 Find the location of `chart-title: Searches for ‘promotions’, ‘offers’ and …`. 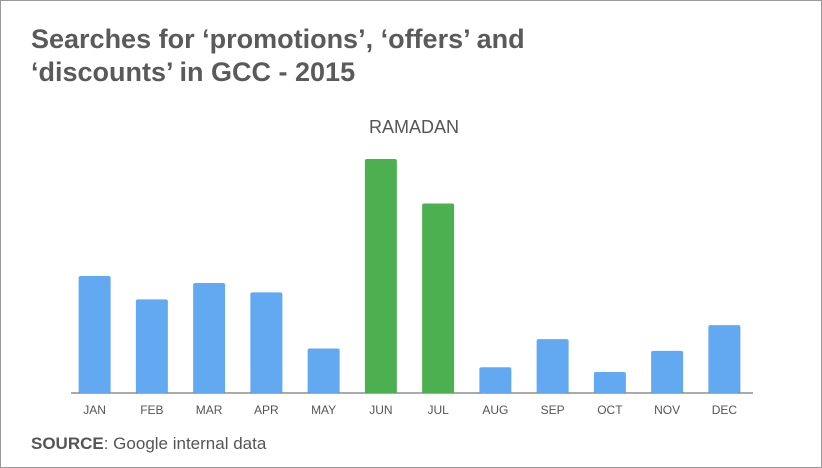

chart-title: Searches for ‘promotions’, ‘offers’ and … is located at coordinates (278, 55).